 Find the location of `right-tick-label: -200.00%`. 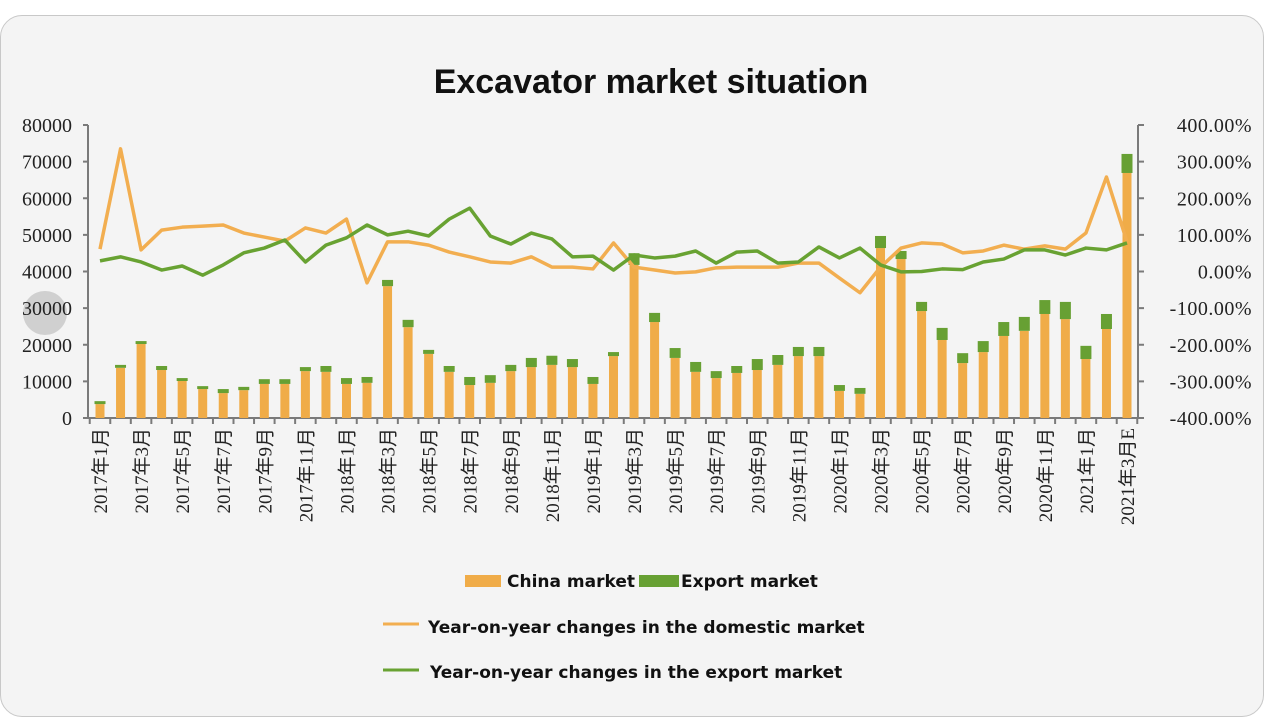

right-tick-label: -200.00% is located at coordinates (1211, 346).